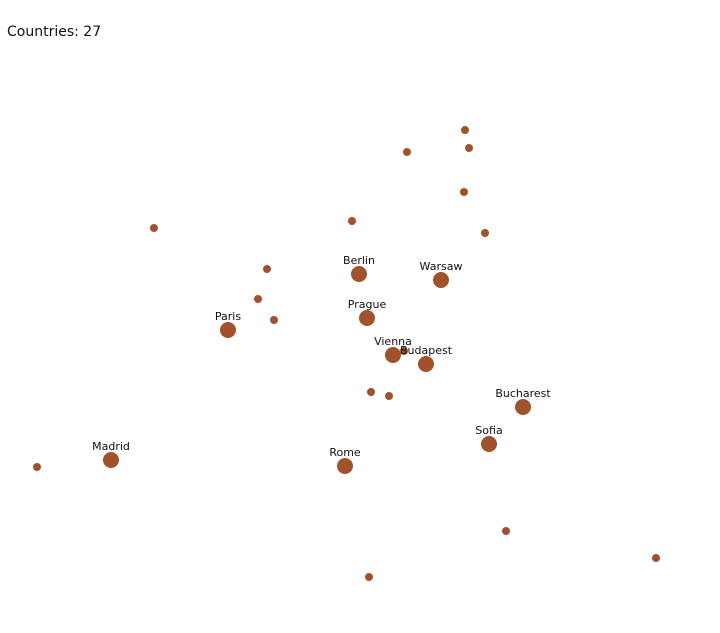 This screenshot has height=633, width=720. Describe the element at coordinates (426, 350) in the screenshot. I see `capital-label-budapest: Budapest` at that location.